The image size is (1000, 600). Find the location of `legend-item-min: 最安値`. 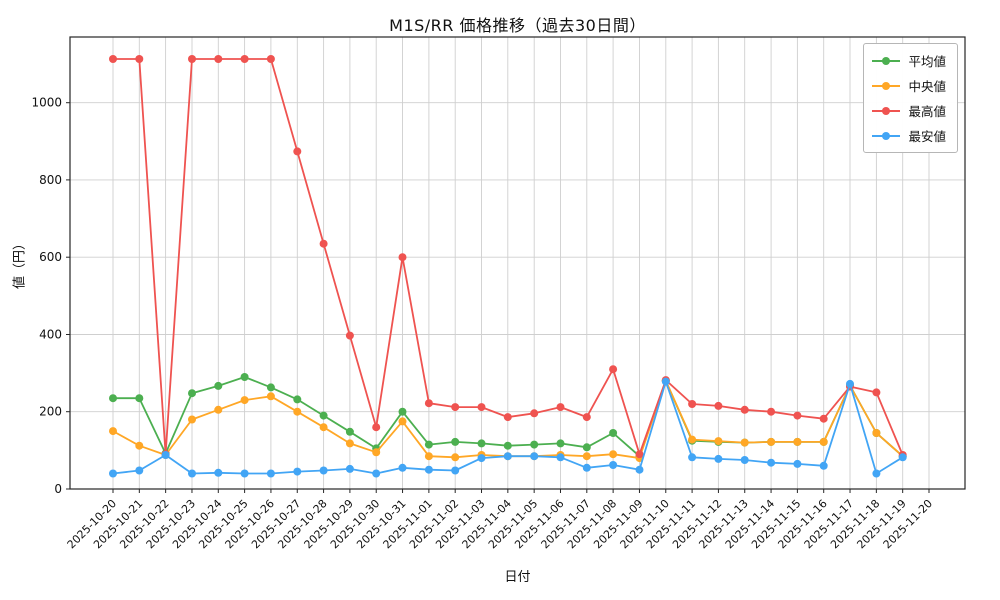

legend-item-min: 最安値 is located at coordinates (909, 135).